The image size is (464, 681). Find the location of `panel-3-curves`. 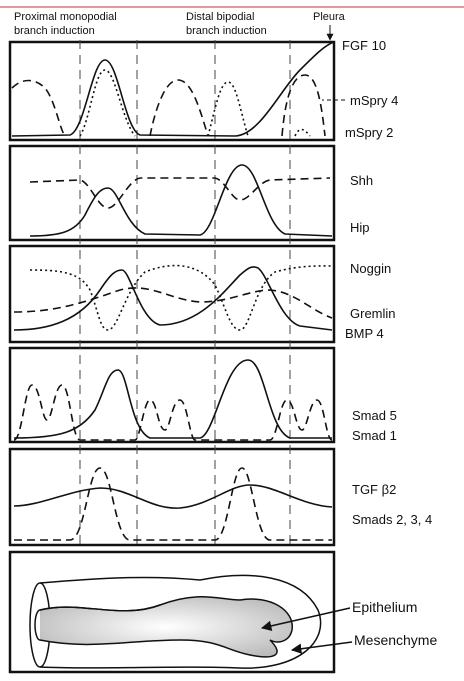

panel-3-curves is located at coordinates (173, 297).